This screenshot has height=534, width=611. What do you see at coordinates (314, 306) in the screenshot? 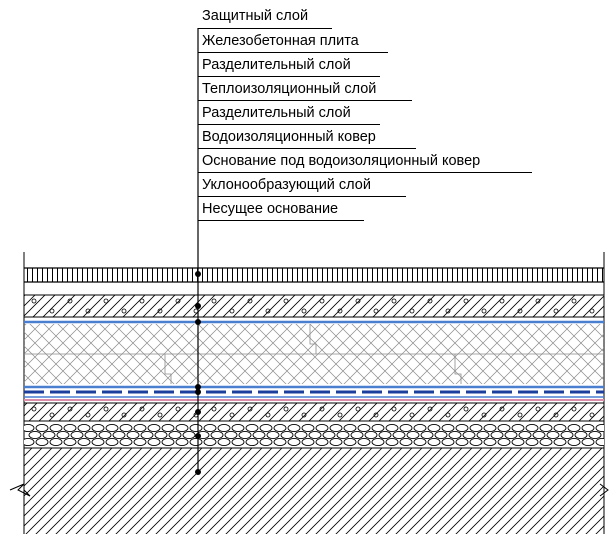
I see `concrete-slab-band` at bounding box center [314, 306].